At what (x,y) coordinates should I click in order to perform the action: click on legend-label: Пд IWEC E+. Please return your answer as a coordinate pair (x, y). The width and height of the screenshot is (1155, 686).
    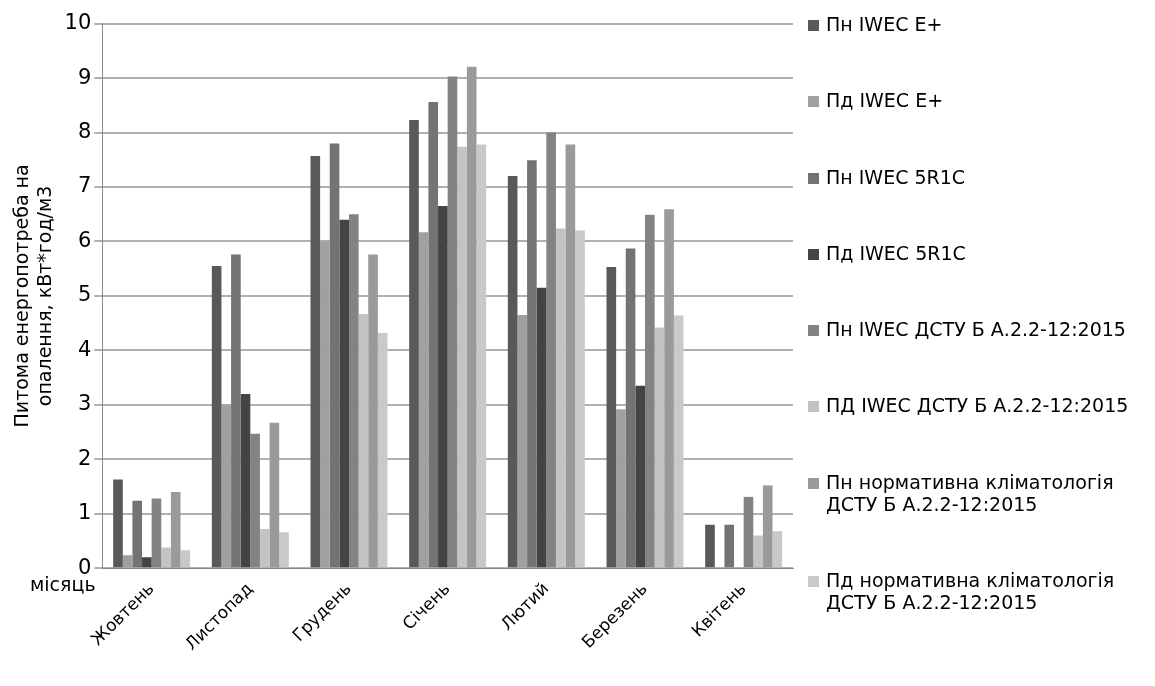
    Looking at the image, I should click on (885, 100).